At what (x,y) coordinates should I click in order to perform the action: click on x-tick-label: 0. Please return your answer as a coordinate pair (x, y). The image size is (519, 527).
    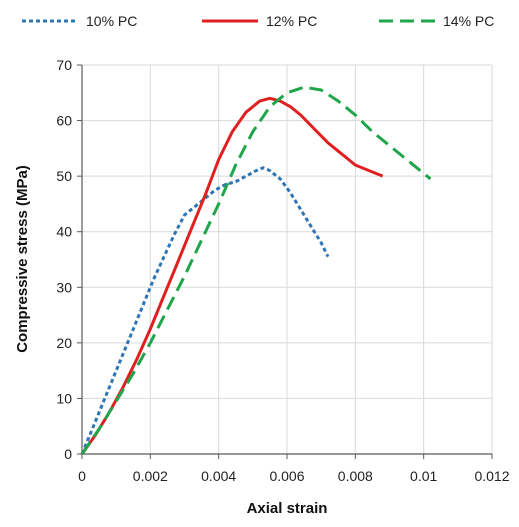
    Looking at the image, I should click on (82, 476).